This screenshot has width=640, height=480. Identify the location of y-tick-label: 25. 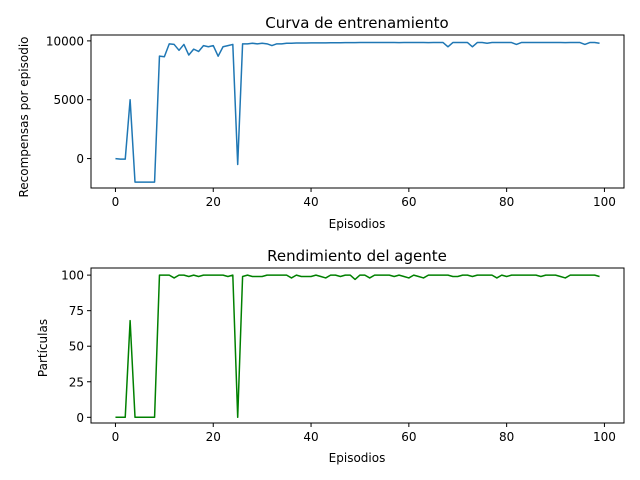
(76, 382).